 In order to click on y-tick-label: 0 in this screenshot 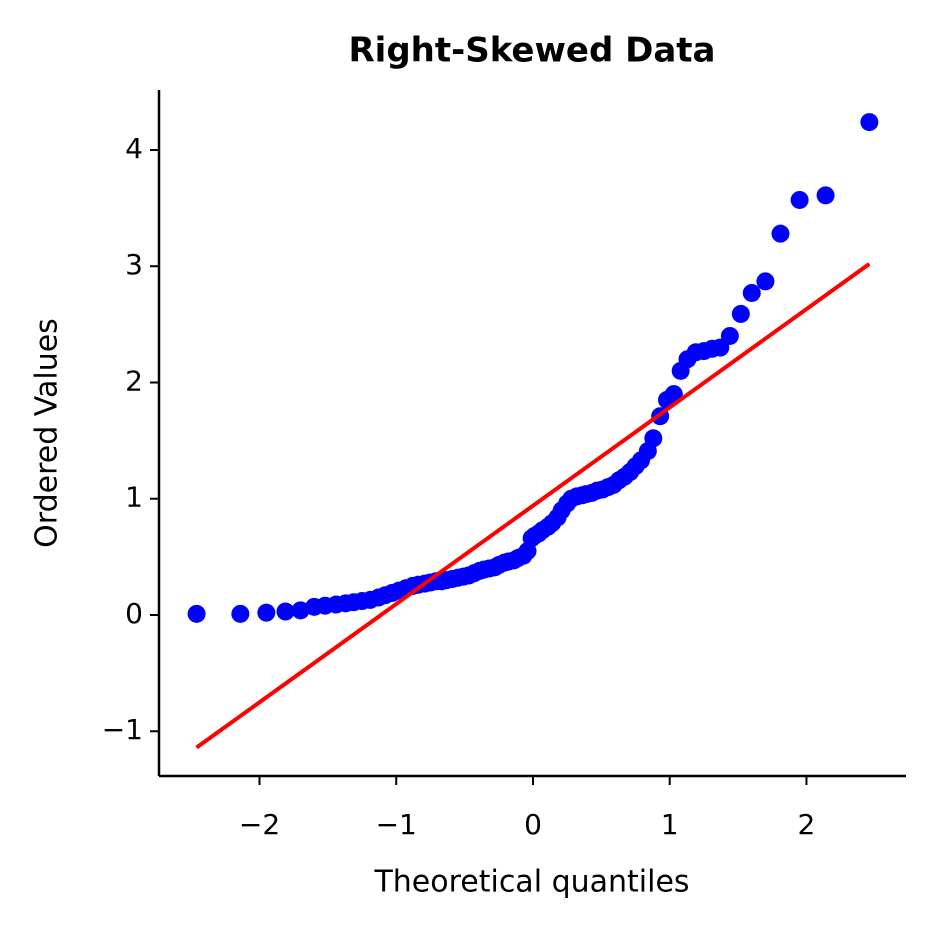, I will do `click(134, 613)`.